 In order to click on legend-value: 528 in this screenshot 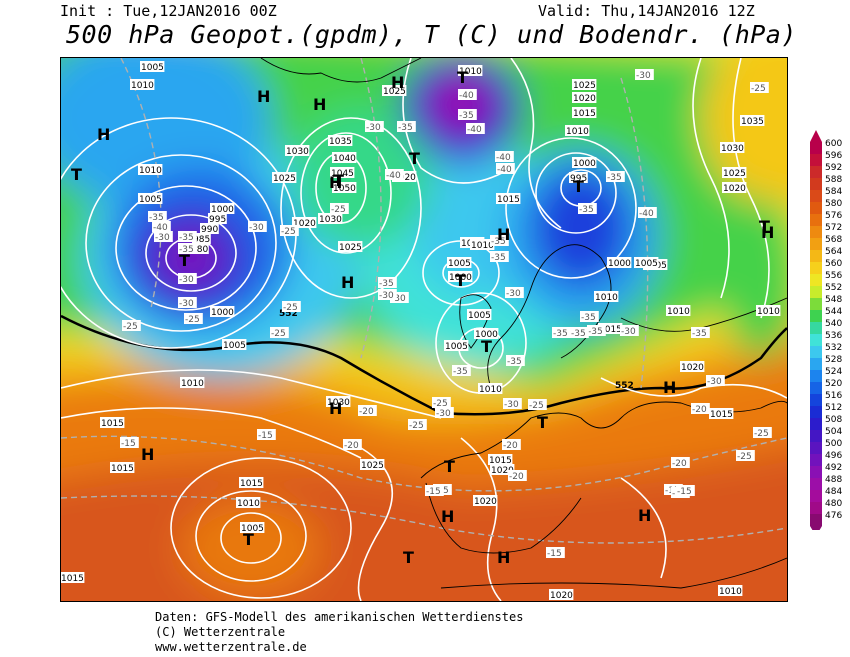, I will do `click(833, 360)`.